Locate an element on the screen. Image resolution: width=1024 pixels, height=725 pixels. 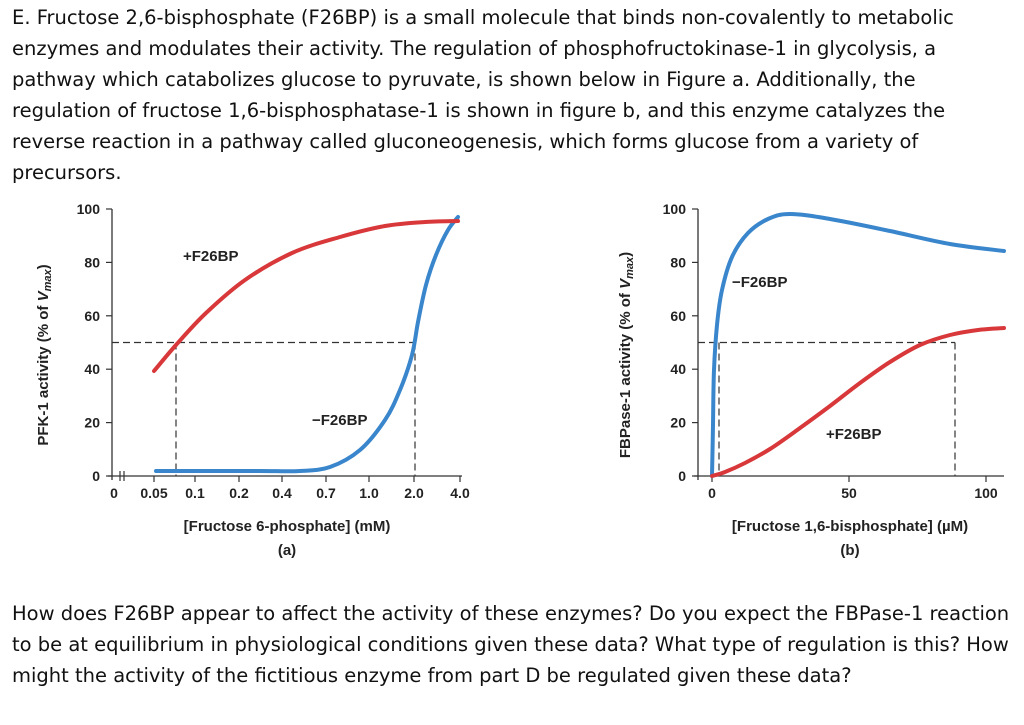
figure-a-y-tick-label: 60 is located at coordinates (92, 316).